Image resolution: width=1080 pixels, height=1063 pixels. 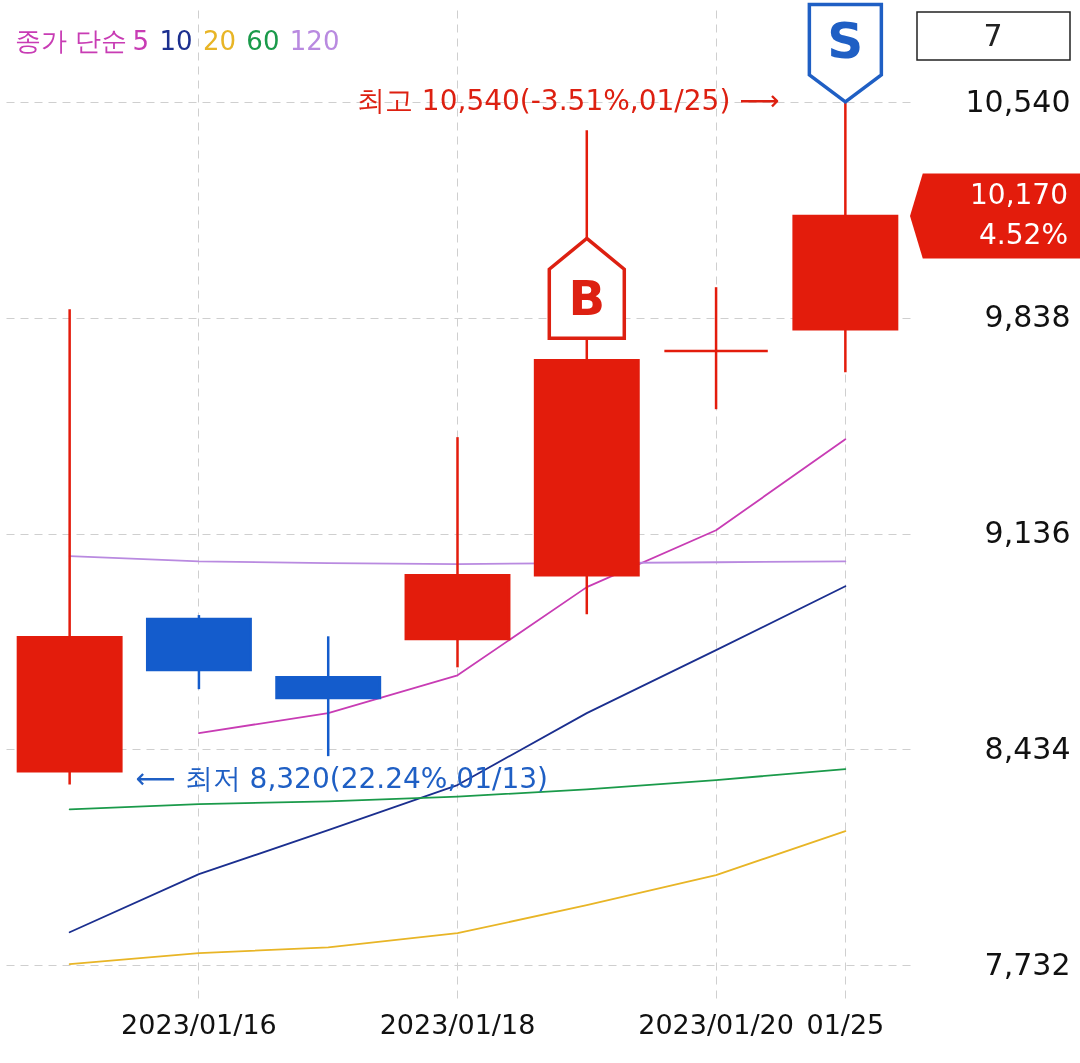 What do you see at coordinates (1027, 964) in the screenshot?
I see `y-tick-label: 7,732` at bounding box center [1027, 964].